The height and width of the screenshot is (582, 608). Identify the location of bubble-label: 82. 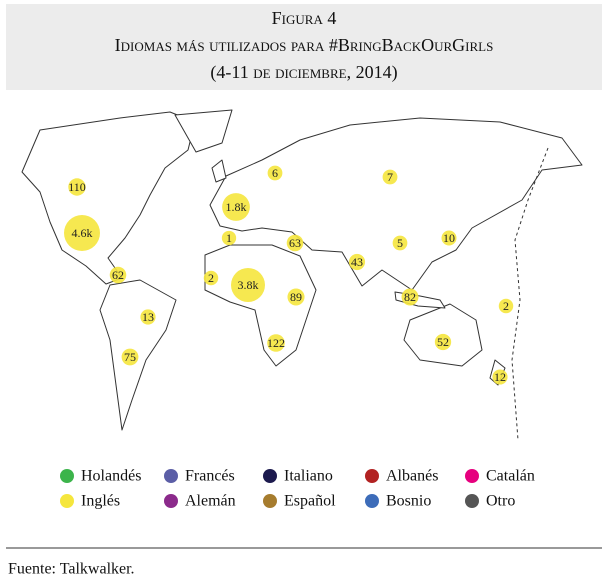
(410, 297).